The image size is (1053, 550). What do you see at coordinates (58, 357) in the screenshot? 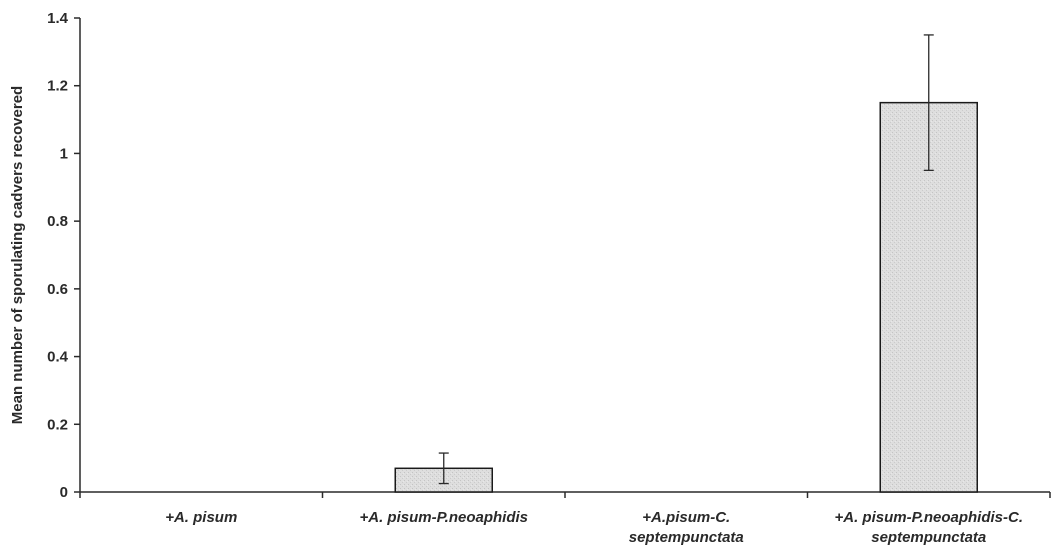
I see `y-tick-label: 0.4` at bounding box center [58, 357].